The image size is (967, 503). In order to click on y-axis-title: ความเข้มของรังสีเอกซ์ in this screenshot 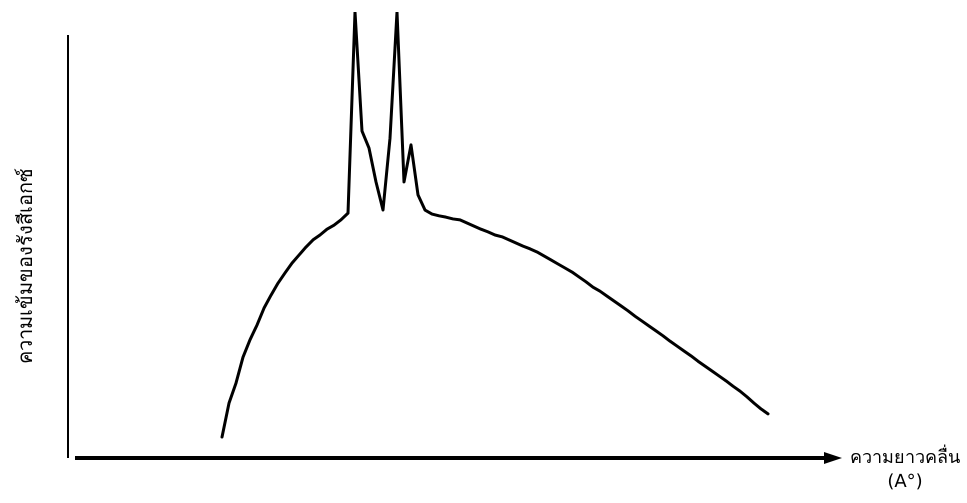, I will do `click(25, 266)`.